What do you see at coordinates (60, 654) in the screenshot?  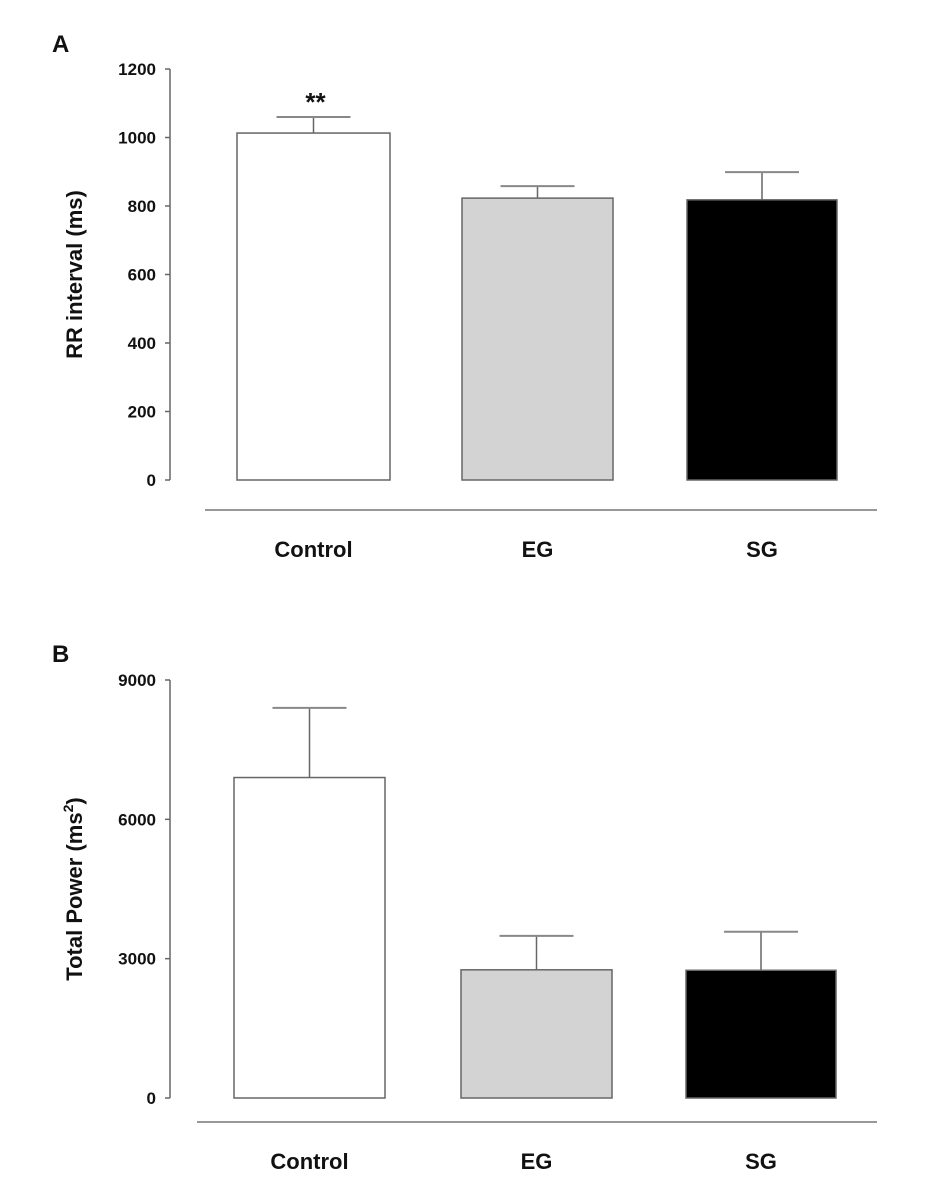 I see `panel-label: B` at bounding box center [60, 654].